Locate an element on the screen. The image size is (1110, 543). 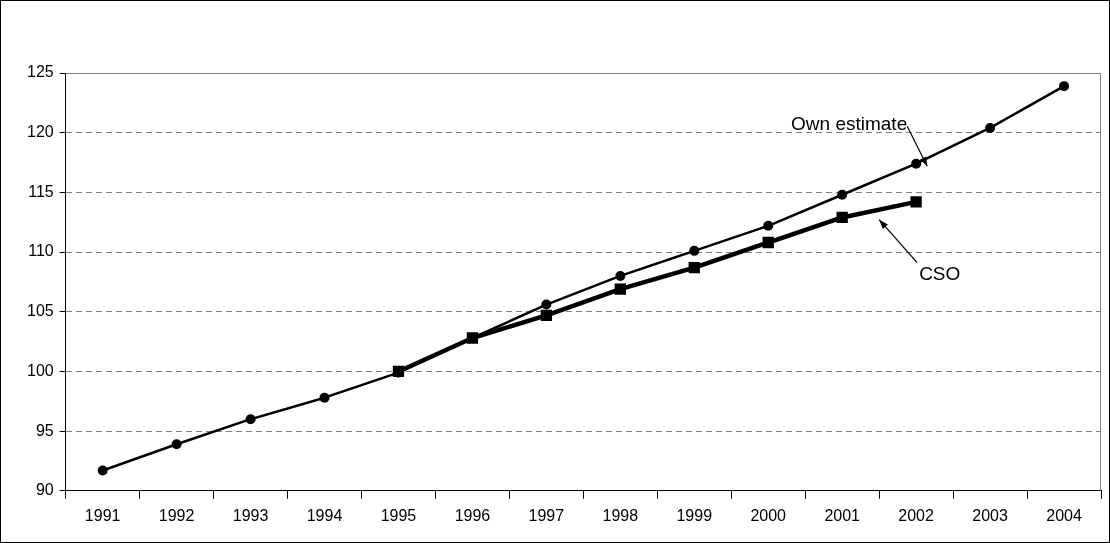
x-tick-label: 1992 is located at coordinates (176, 515).